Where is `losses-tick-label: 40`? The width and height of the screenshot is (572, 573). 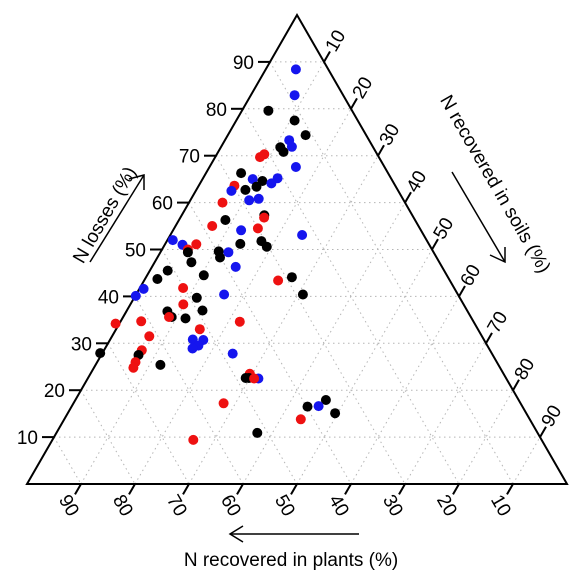 losses-tick-label: 40 is located at coordinates (108, 297).